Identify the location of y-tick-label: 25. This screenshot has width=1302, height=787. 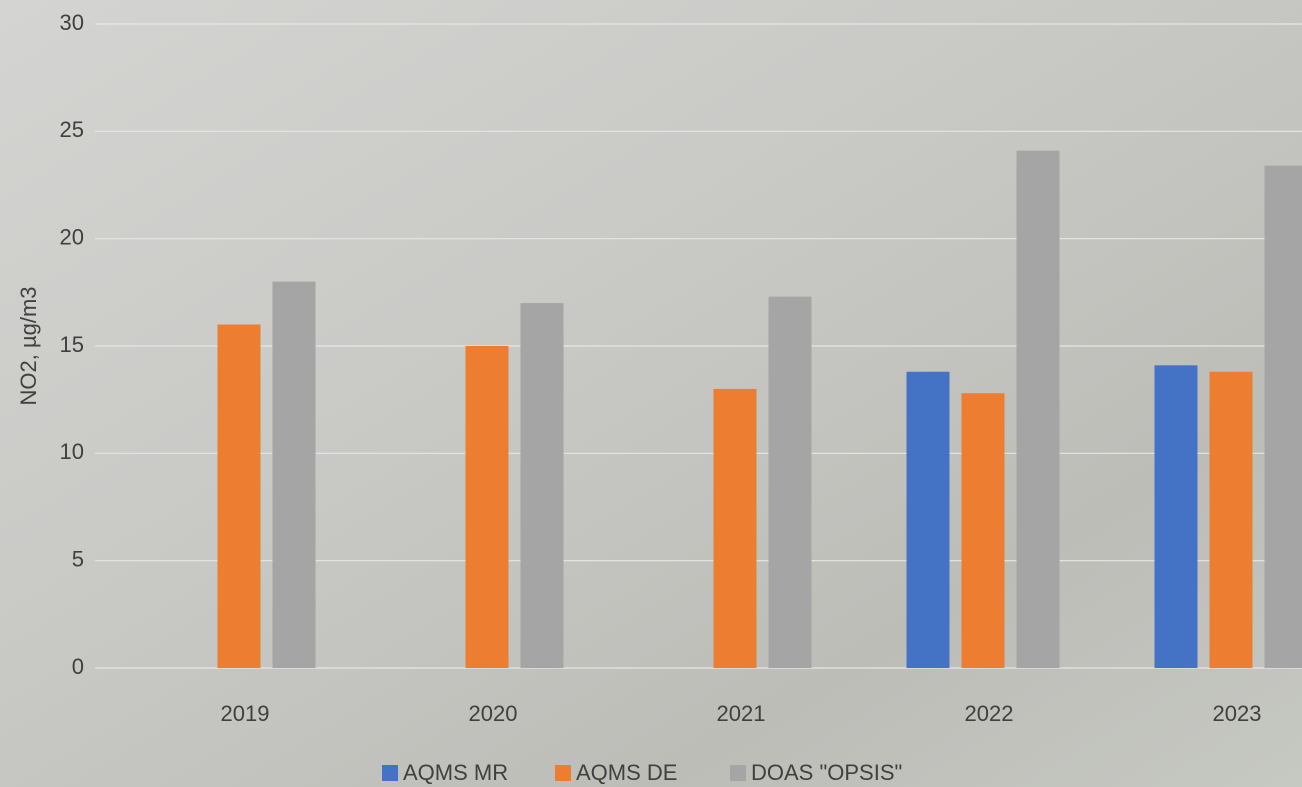
(72, 129).